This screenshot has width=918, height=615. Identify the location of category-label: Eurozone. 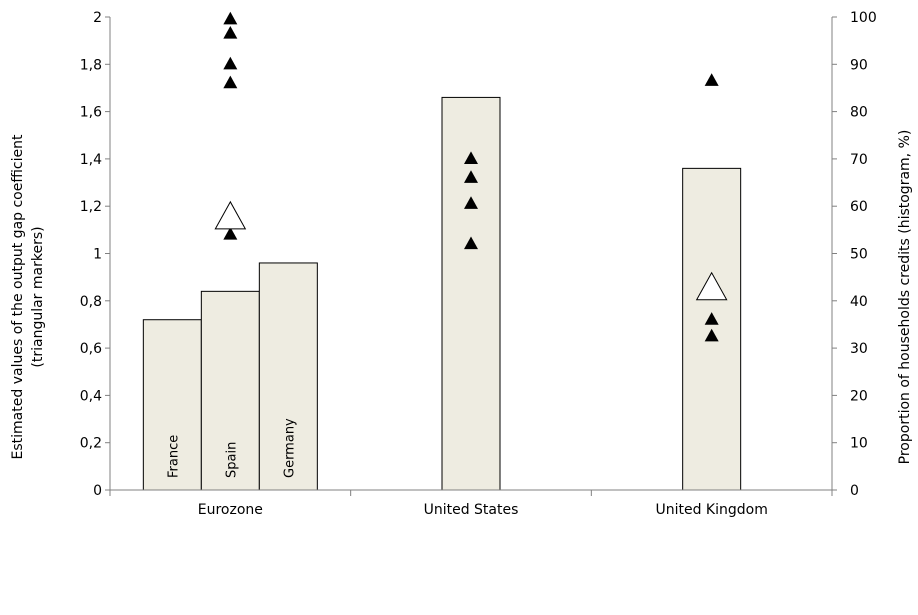
(230, 510).